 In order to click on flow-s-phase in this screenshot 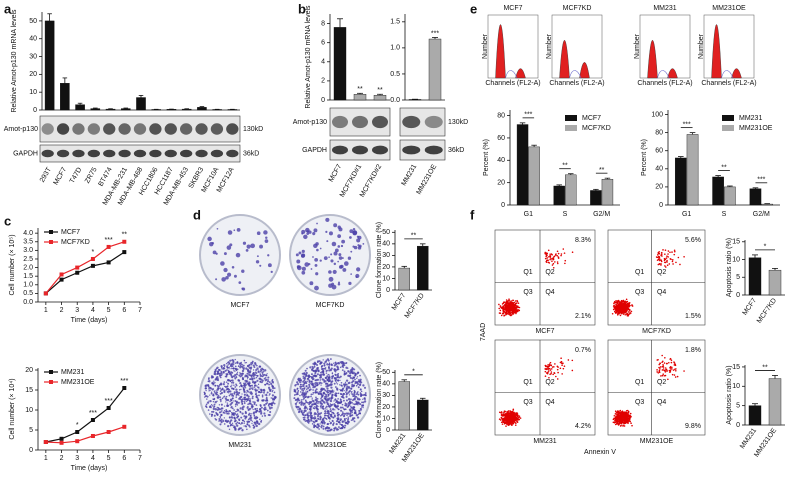, I will do `click(663, 74)`.